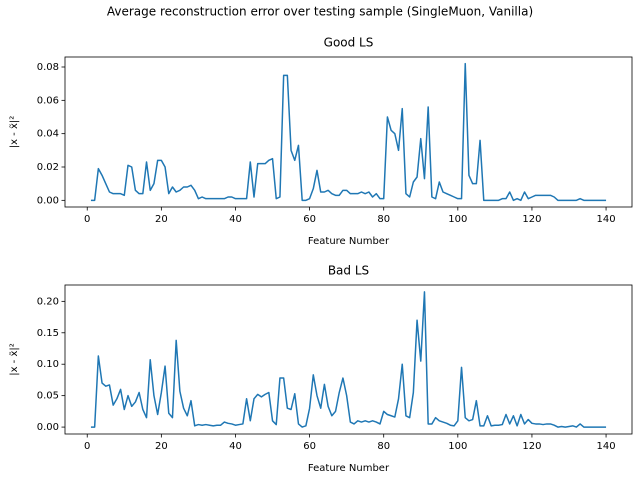 The height and width of the screenshot is (480, 640). Describe the element at coordinates (349, 43) in the screenshot. I see `subplot-title: Good LS` at that location.